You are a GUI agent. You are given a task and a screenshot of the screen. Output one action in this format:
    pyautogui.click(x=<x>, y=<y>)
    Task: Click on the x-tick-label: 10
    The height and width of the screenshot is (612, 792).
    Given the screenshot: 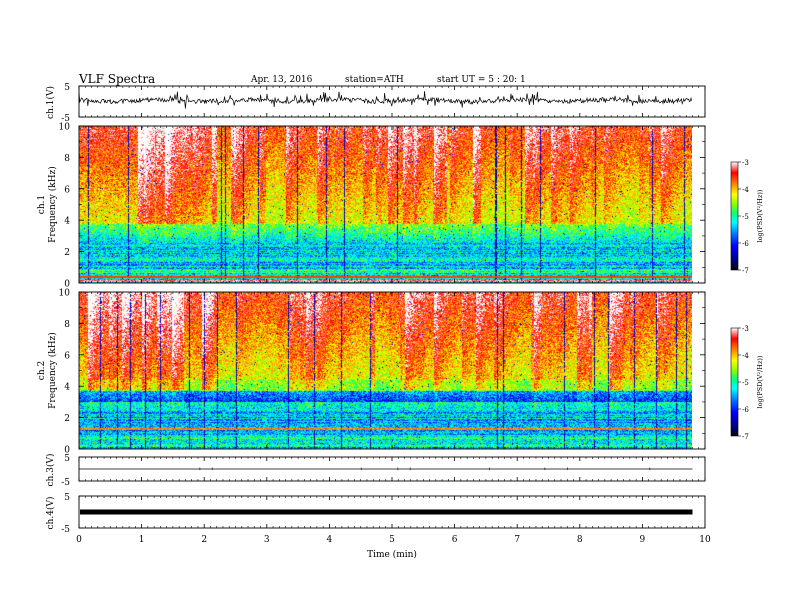 What is the action you would take?
    pyautogui.click(x=705, y=540)
    